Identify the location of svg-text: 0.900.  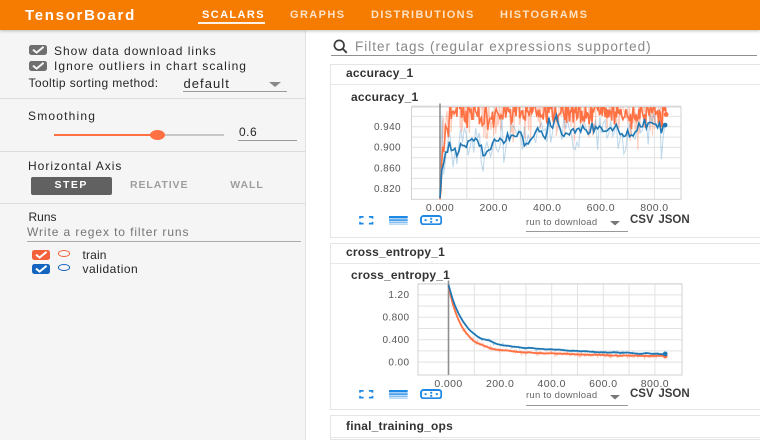
(387, 148).